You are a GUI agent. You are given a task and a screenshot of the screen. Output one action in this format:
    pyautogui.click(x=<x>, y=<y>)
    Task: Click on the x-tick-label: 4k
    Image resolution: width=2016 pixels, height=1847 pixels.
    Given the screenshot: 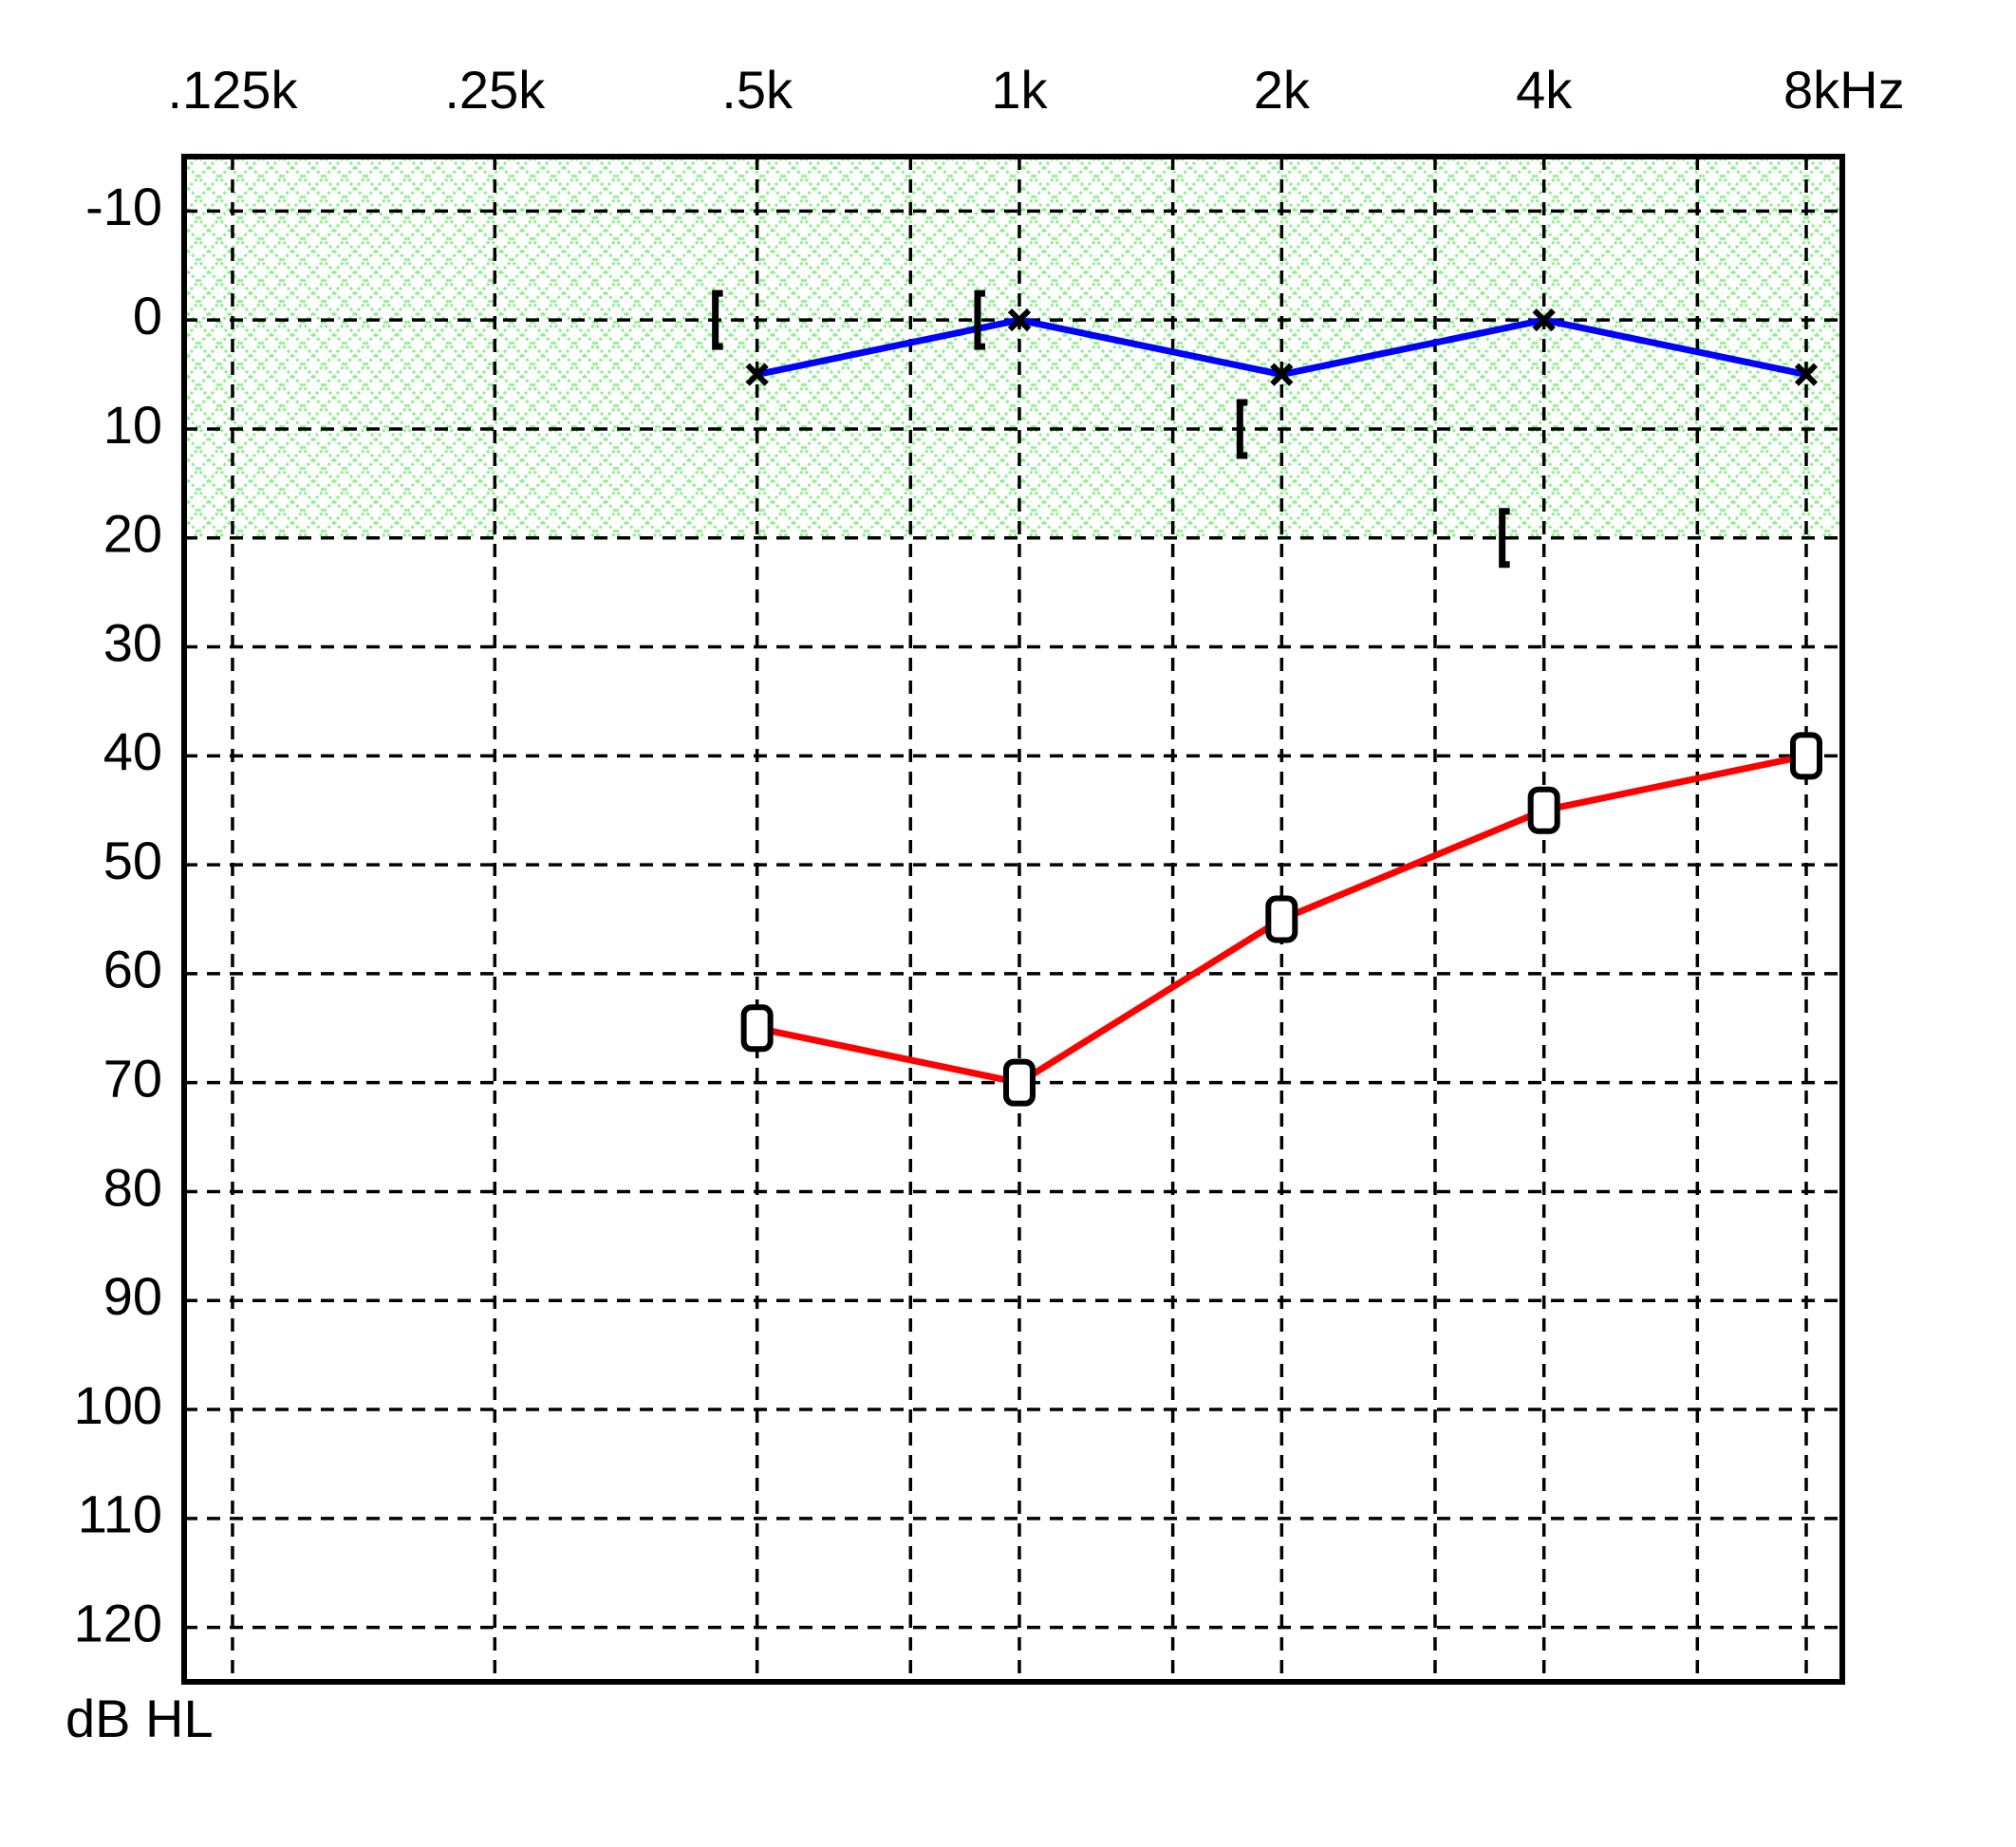 What is the action you would take?
    pyautogui.click(x=1545, y=90)
    